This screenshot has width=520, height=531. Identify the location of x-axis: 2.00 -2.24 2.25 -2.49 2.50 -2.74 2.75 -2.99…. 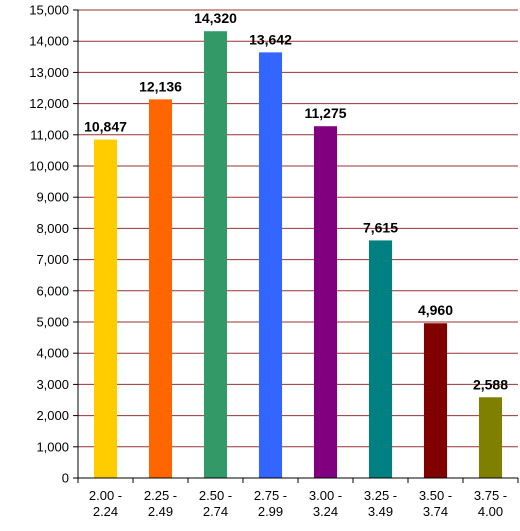
(298, 498).